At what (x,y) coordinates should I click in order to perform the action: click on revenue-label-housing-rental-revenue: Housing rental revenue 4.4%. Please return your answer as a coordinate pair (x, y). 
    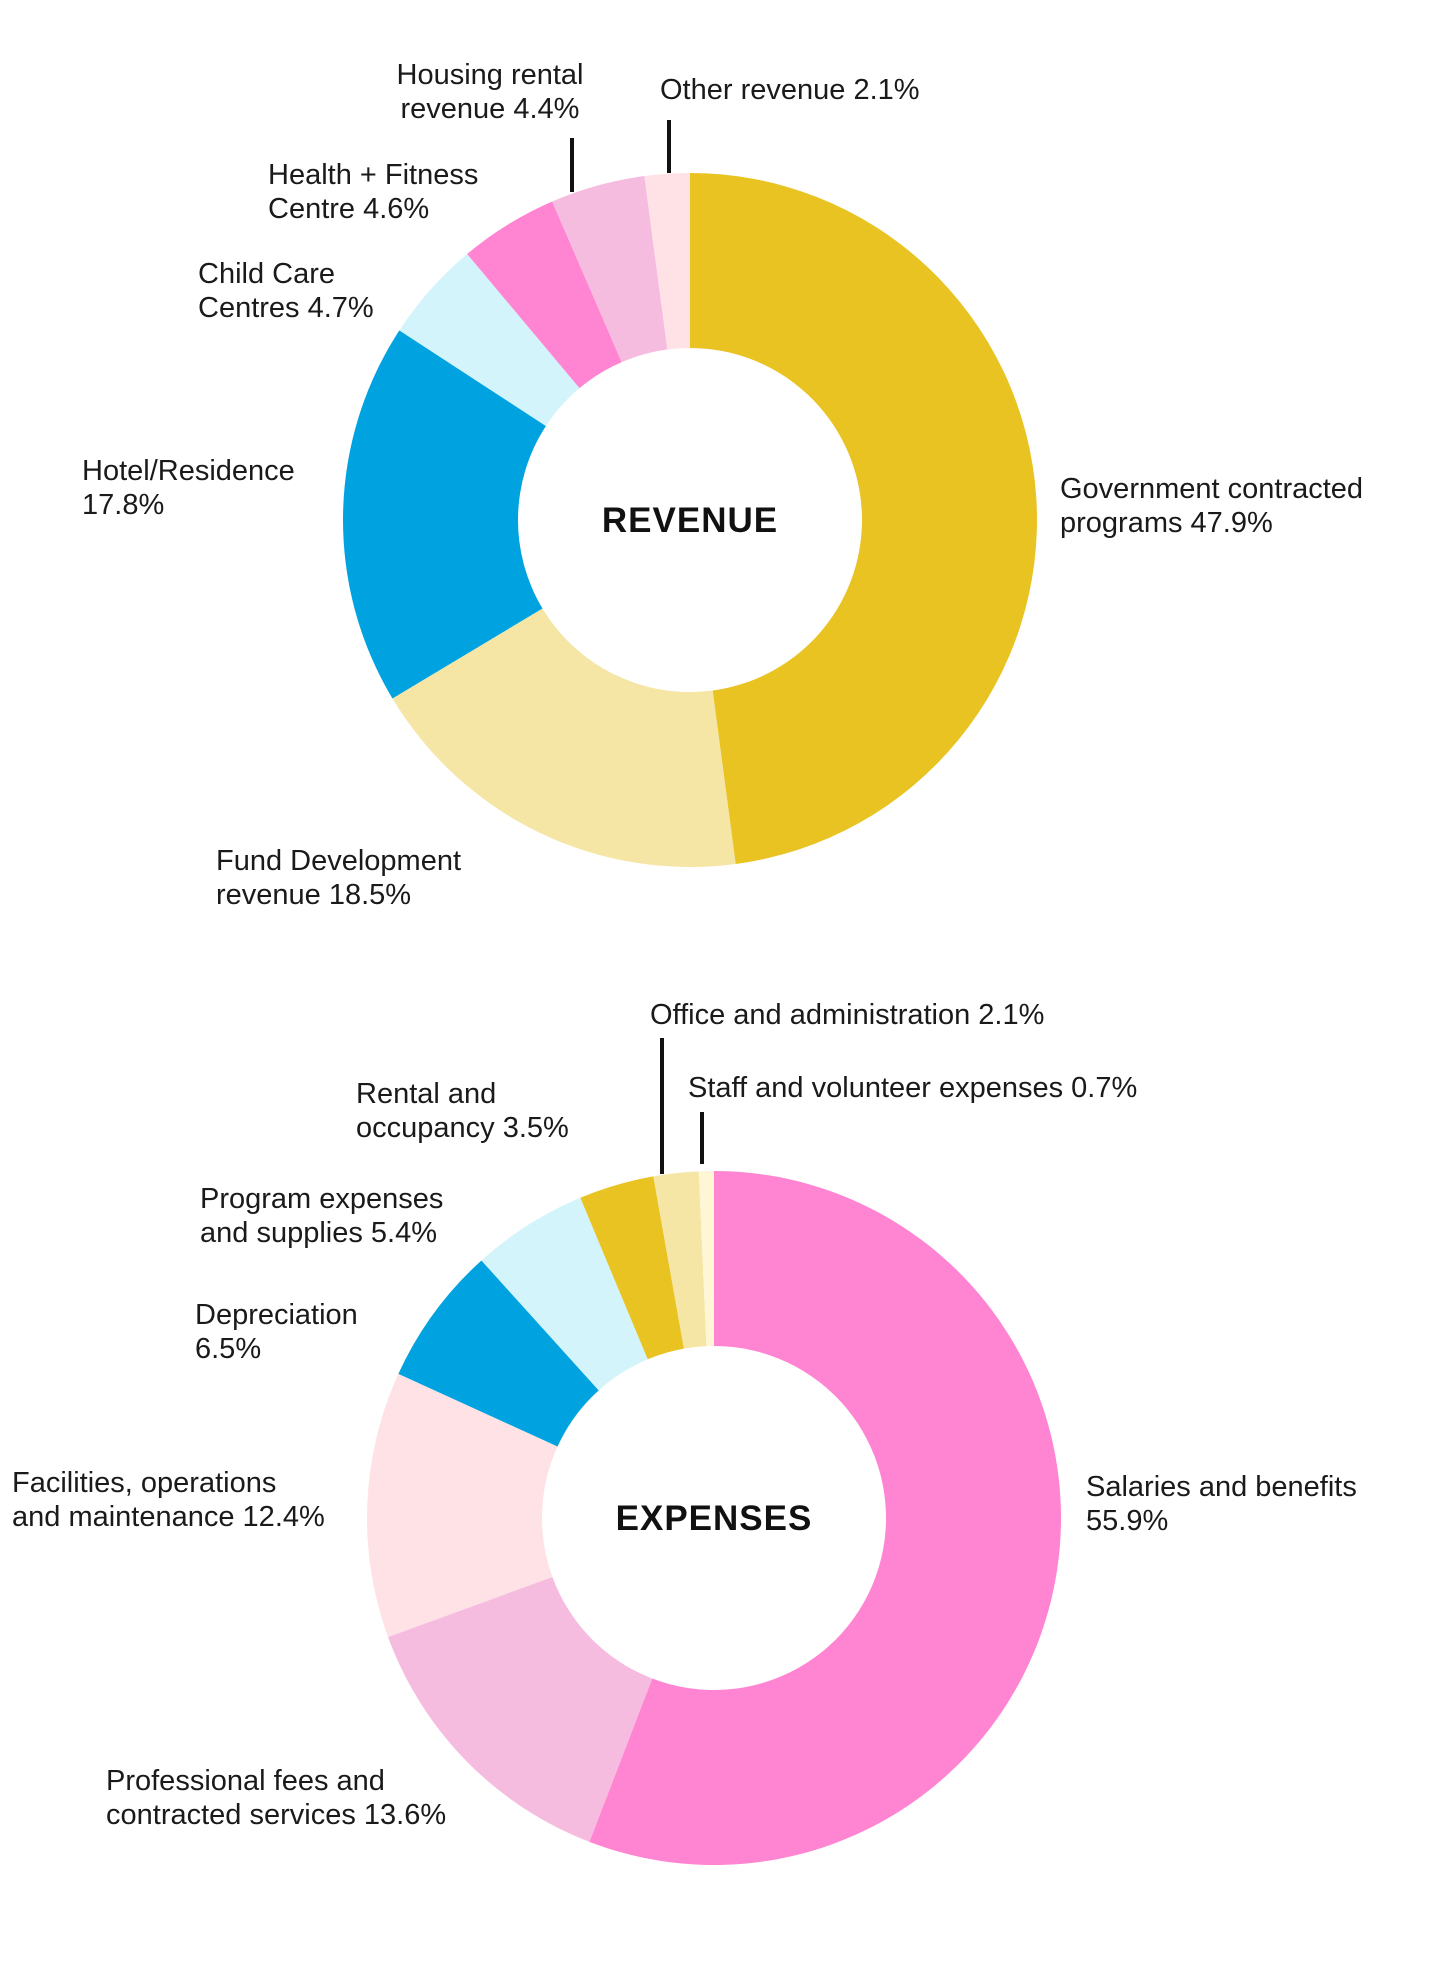
    Looking at the image, I should click on (490, 92).